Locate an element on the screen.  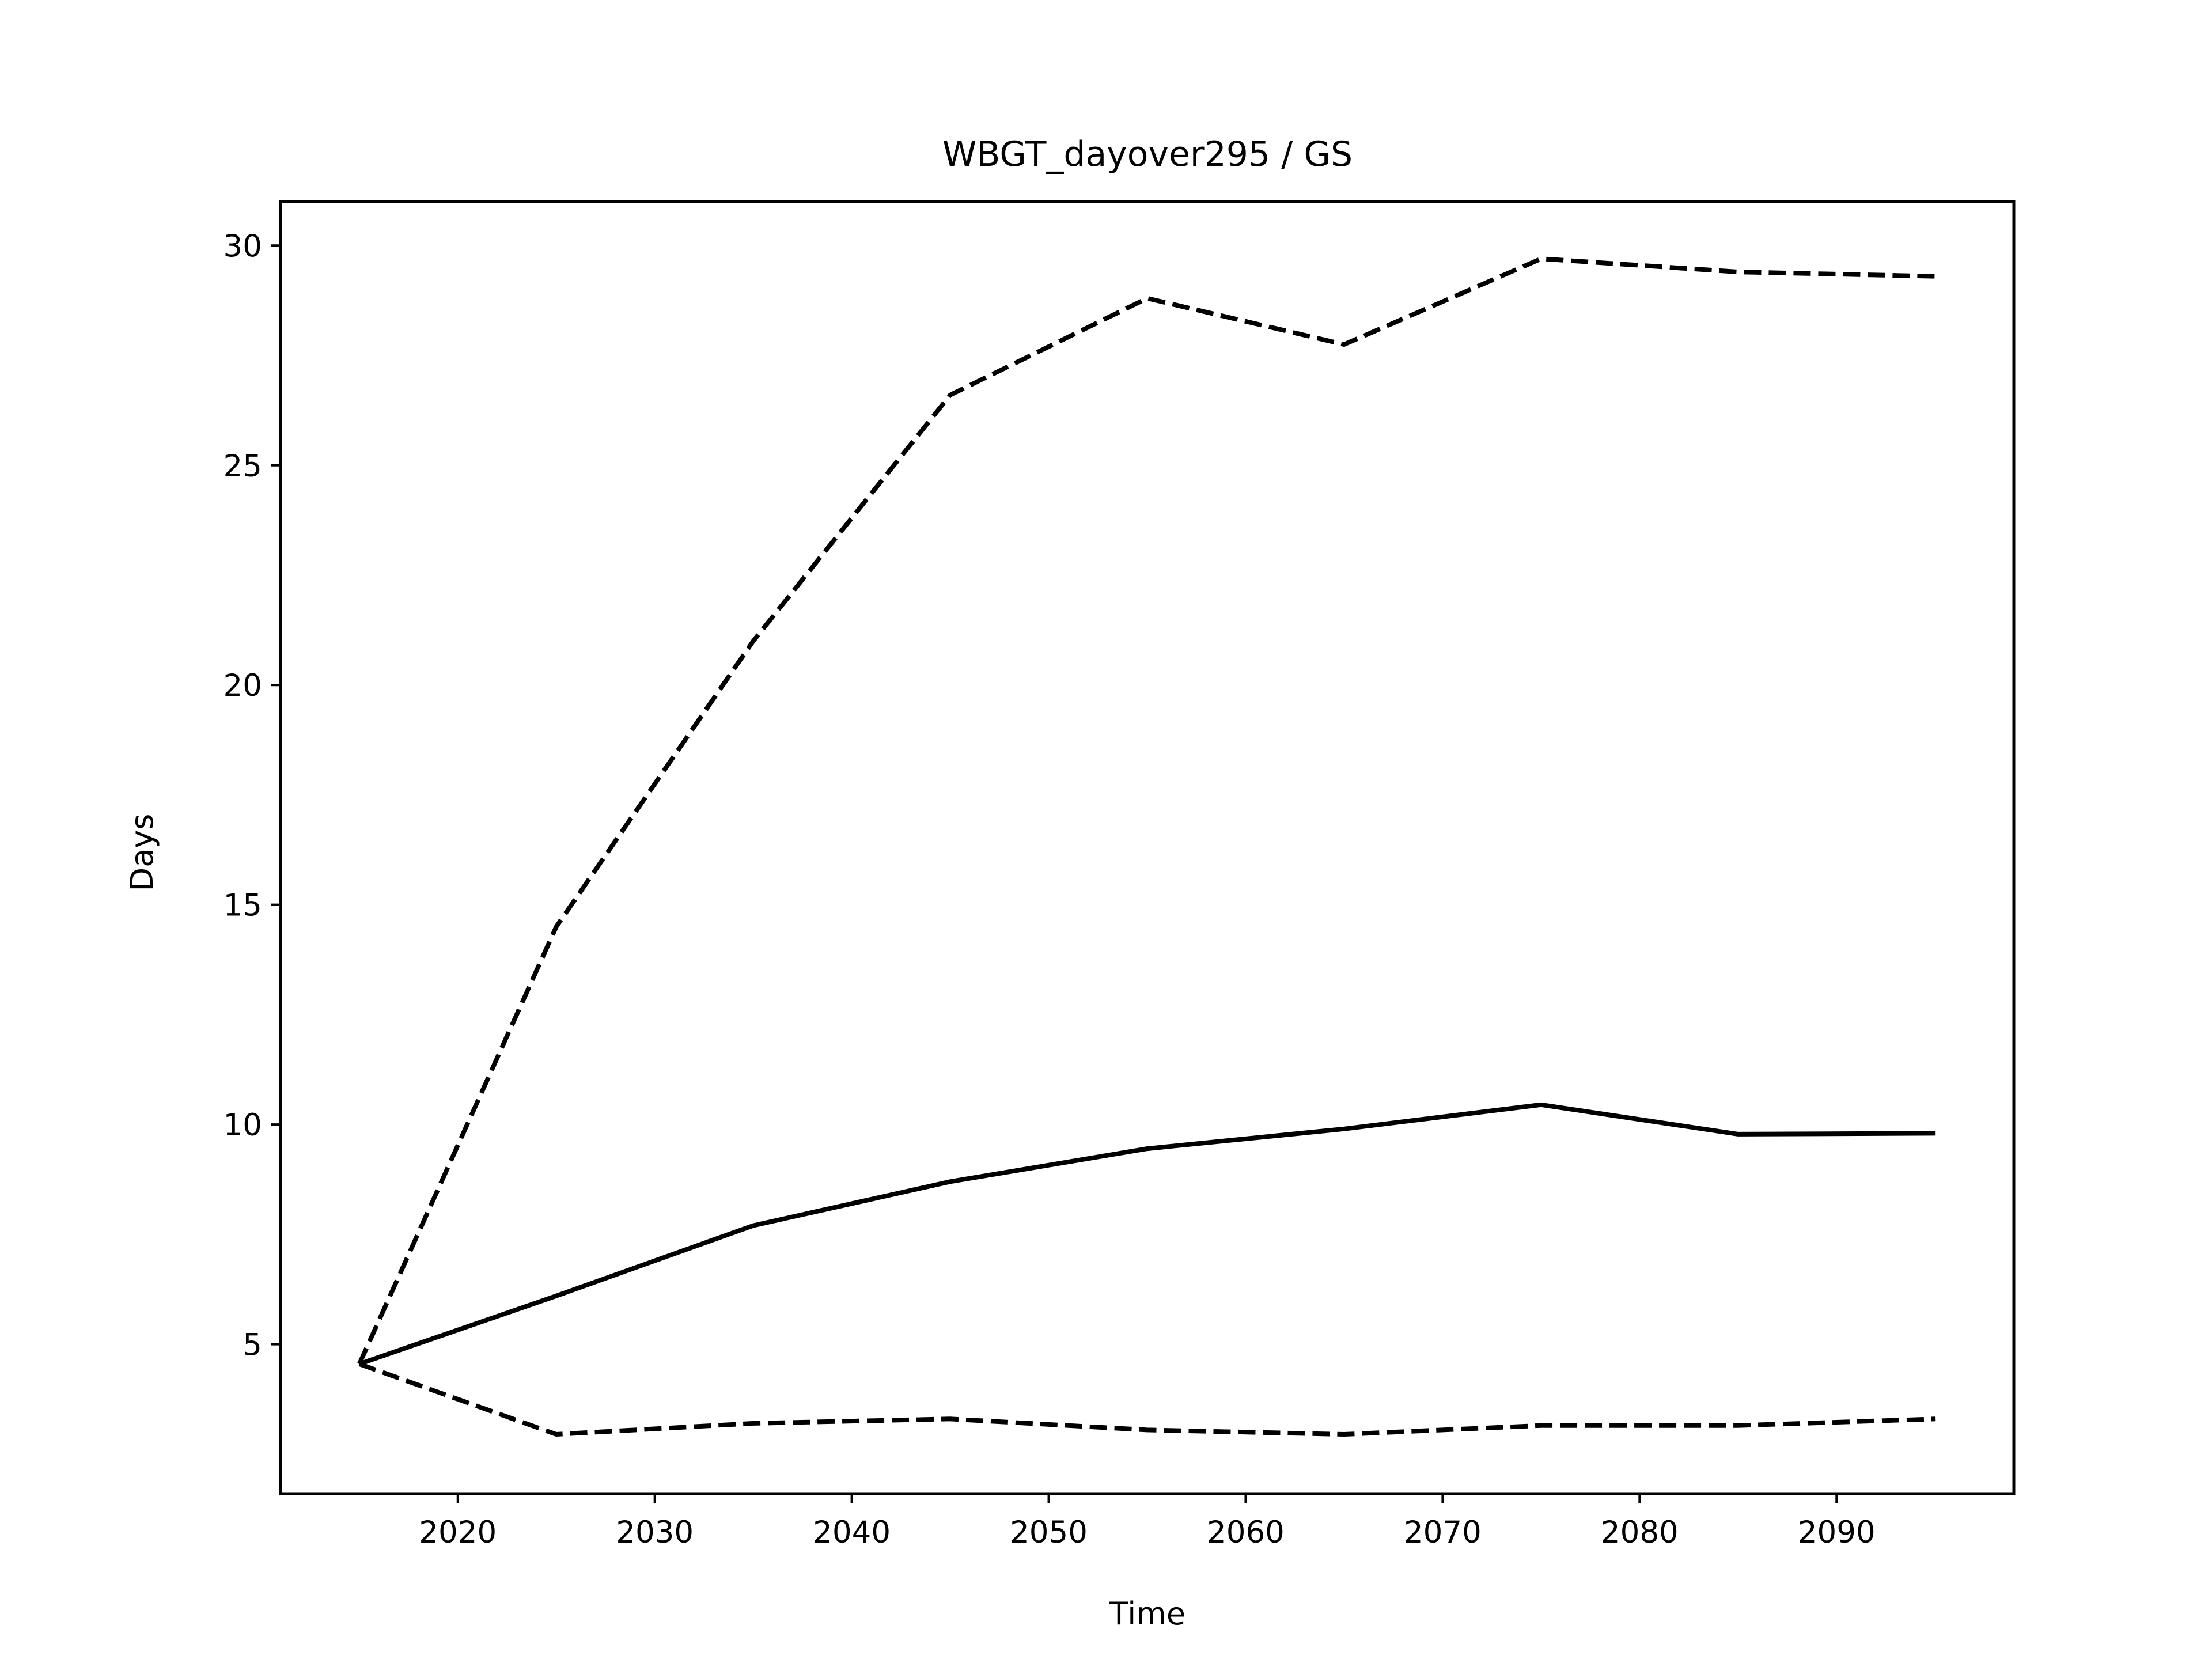
y-tick-label-15: 15 is located at coordinates (243, 905).